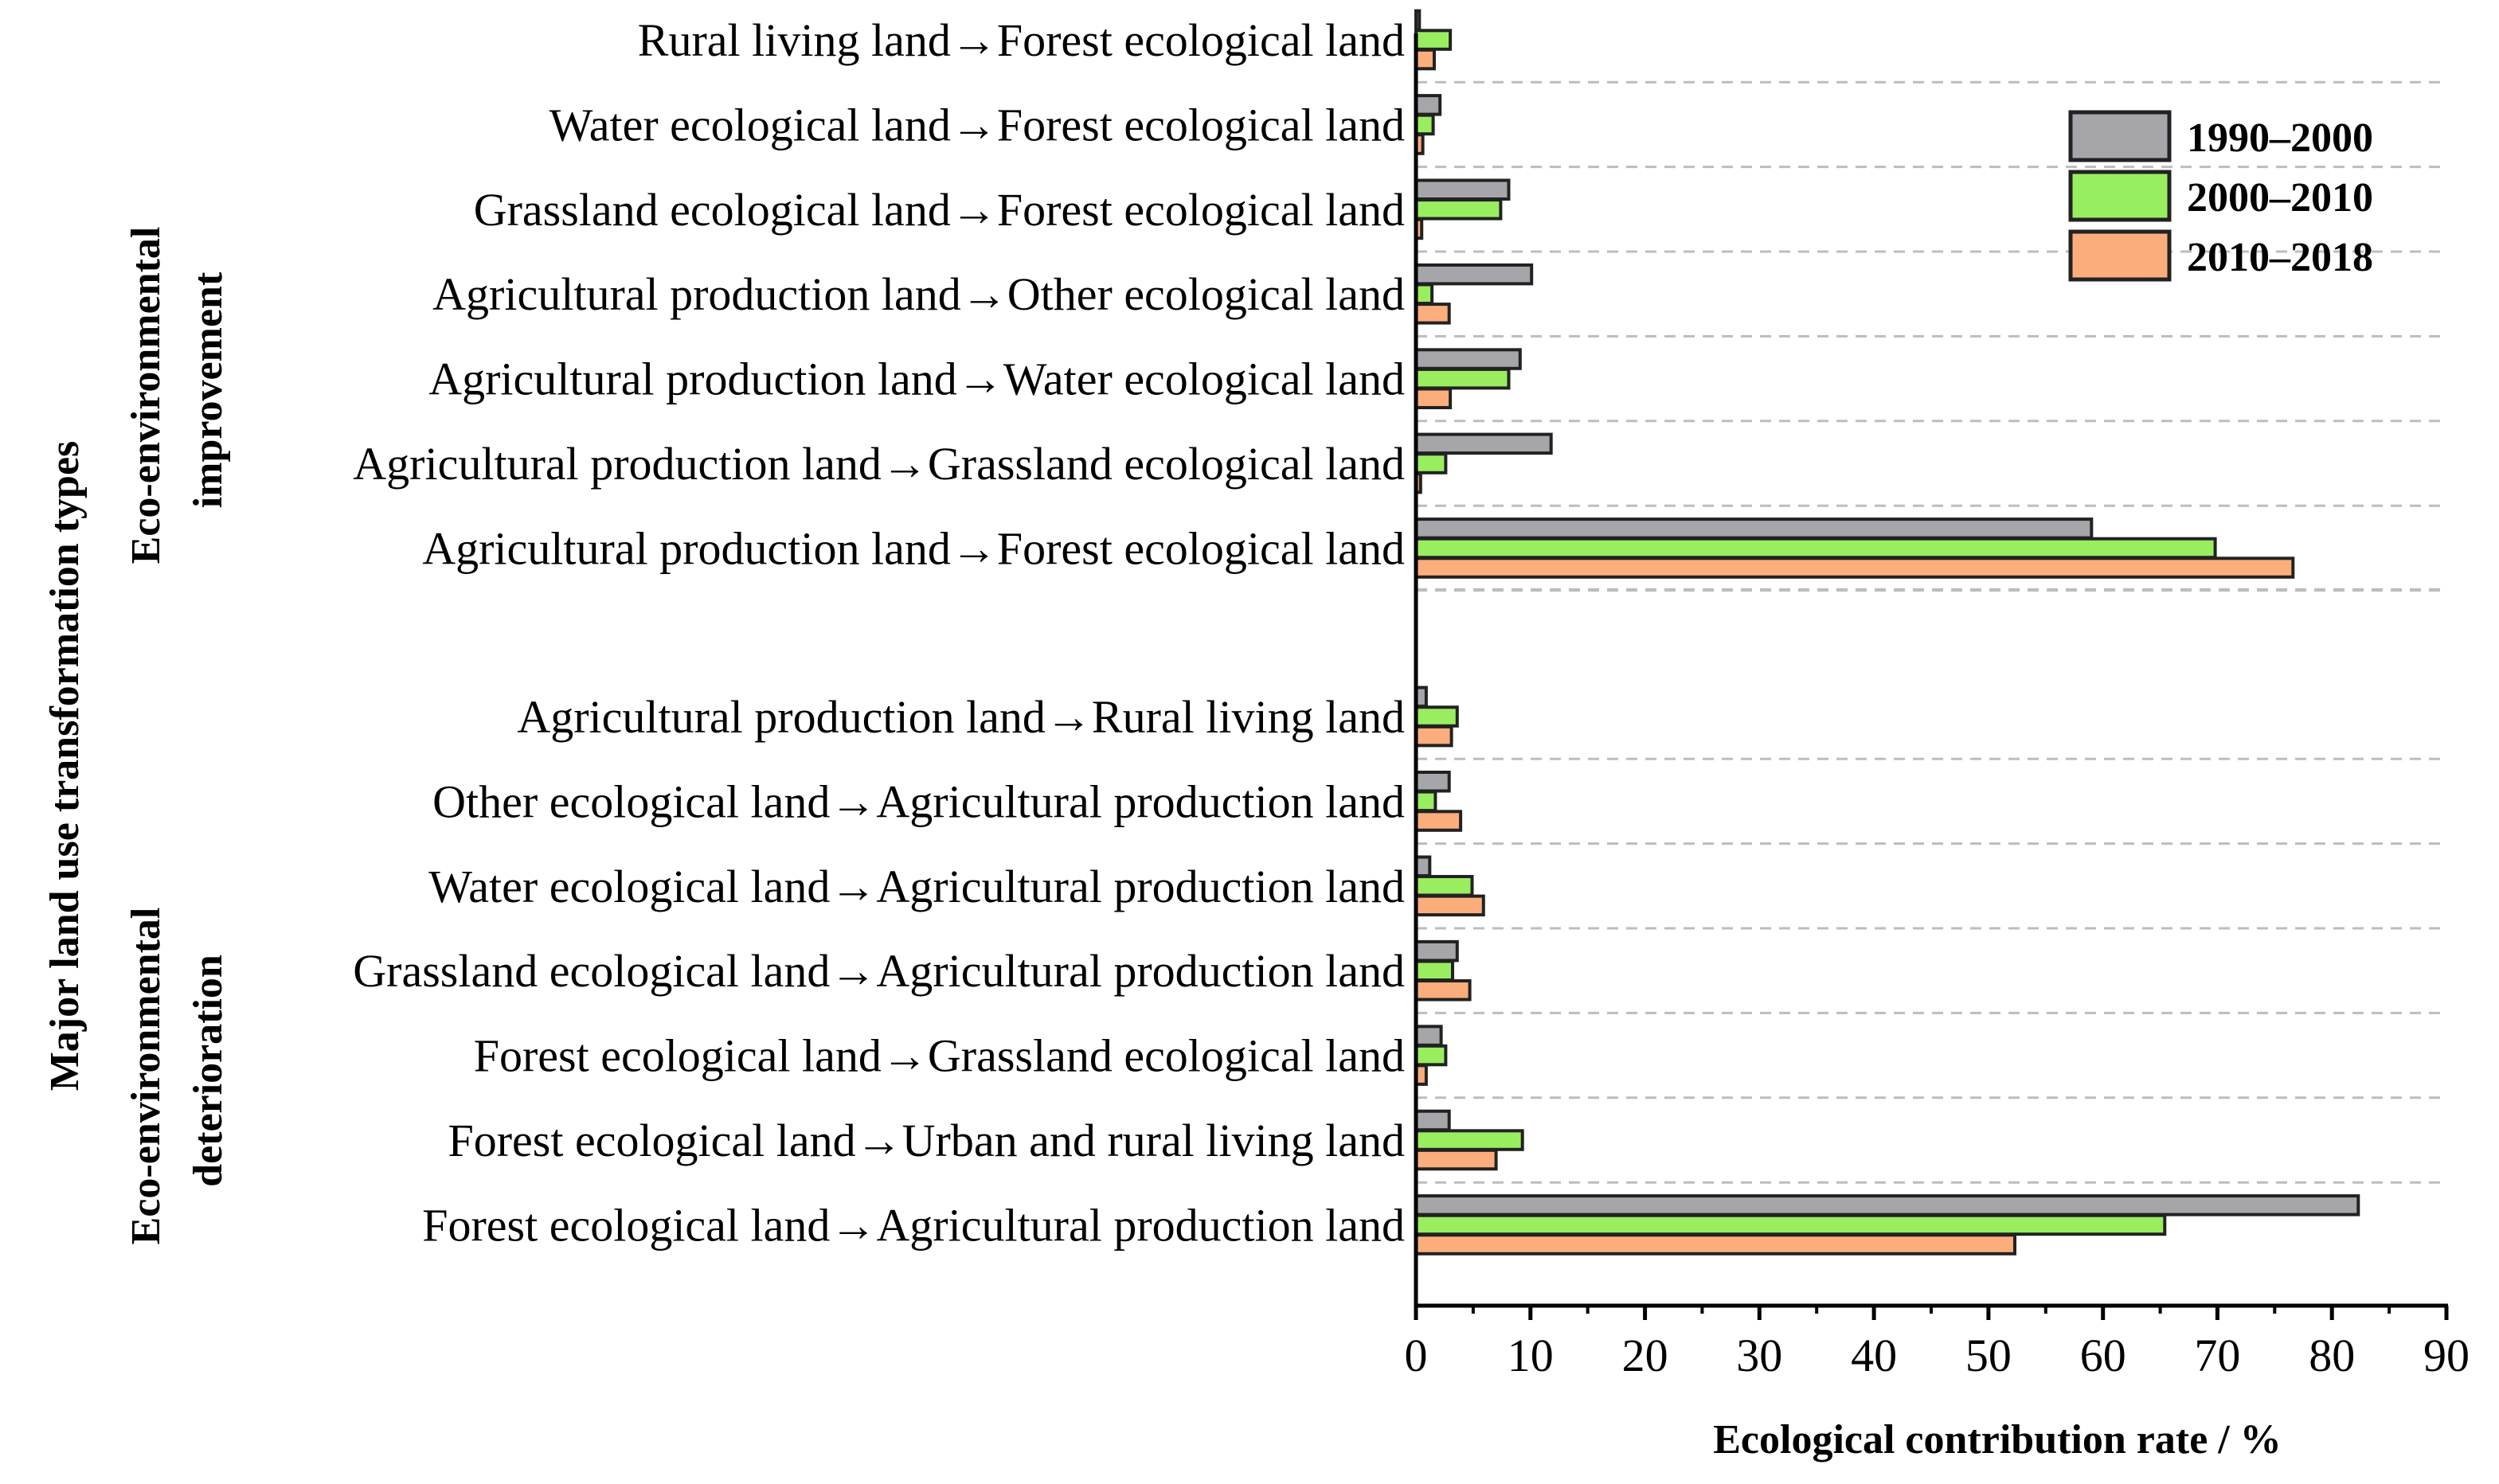 Image resolution: width=2499 pixels, height=1484 pixels. What do you see at coordinates (177, 390) in the screenshot?
I see `group-title-improvement: Eco-environmental improvement` at bounding box center [177, 390].